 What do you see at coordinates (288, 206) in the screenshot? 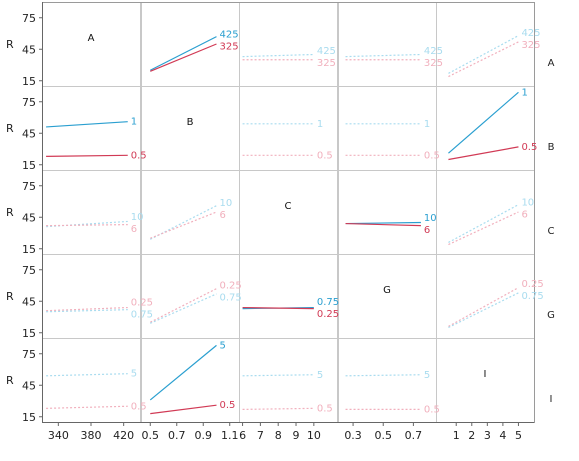
I see `diagonal-label-c: C` at bounding box center [288, 206].